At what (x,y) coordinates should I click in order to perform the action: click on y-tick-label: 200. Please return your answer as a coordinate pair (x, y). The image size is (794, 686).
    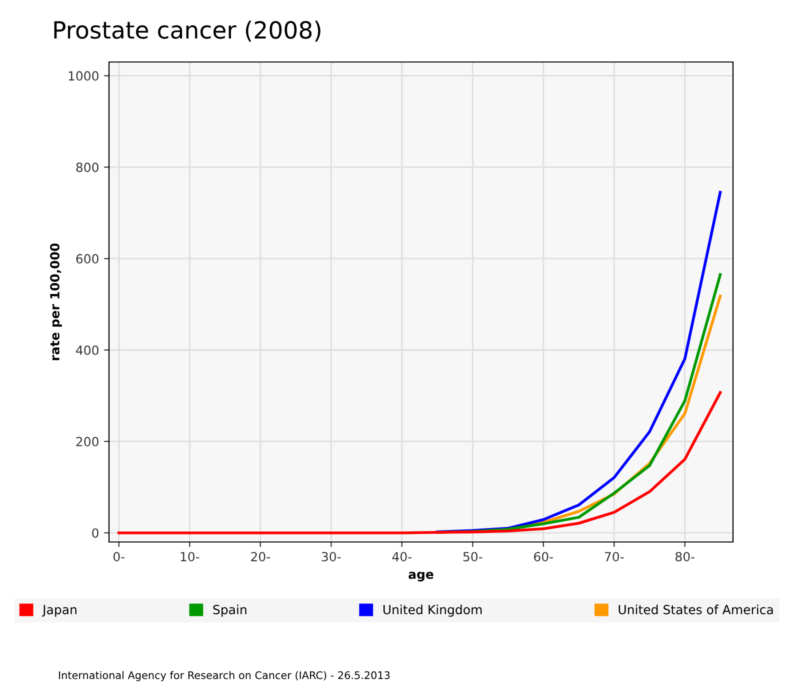
    Looking at the image, I should click on (87, 441).